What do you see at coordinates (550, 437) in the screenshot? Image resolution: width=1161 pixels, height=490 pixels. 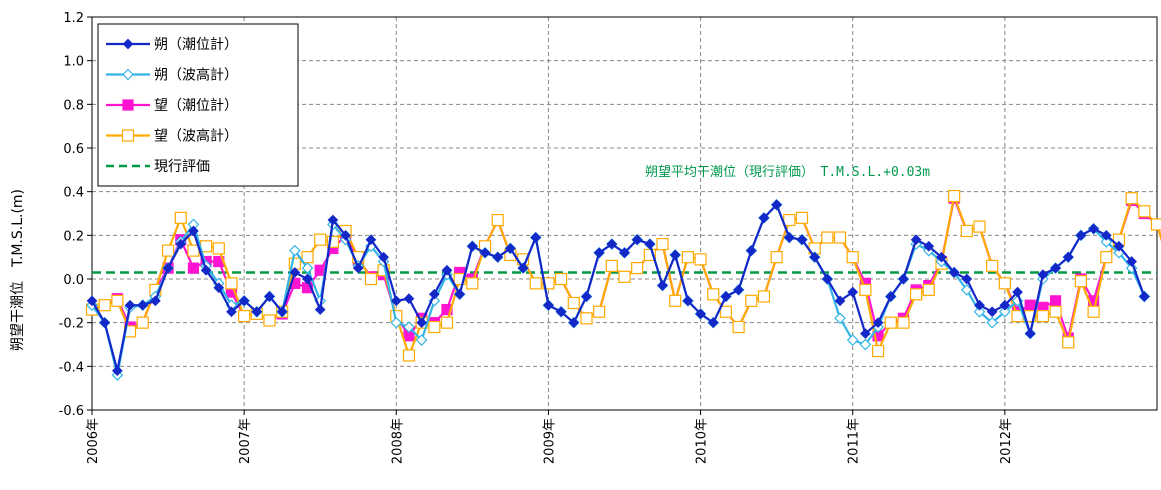 I see `x-tick-labels: 2006年 2007年 2008年 2009年 2010年 2011年 2012年` at bounding box center [550, 437].